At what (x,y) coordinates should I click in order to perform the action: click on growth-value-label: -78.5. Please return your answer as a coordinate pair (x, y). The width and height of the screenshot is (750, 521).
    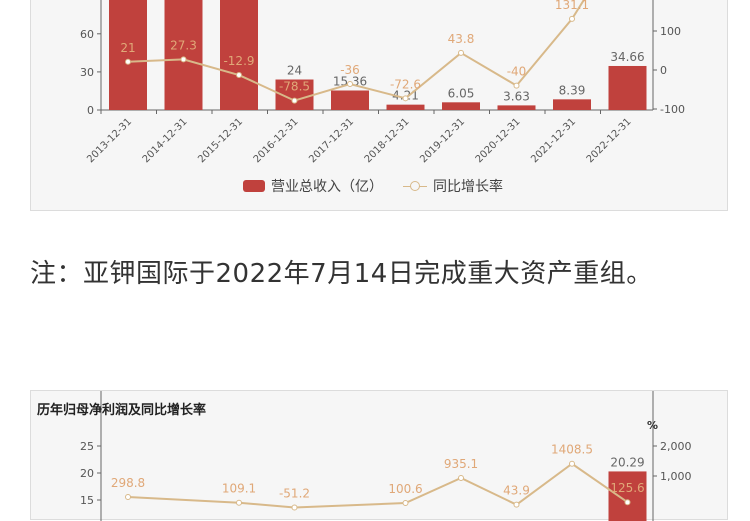
    Looking at the image, I should click on (294, 87).